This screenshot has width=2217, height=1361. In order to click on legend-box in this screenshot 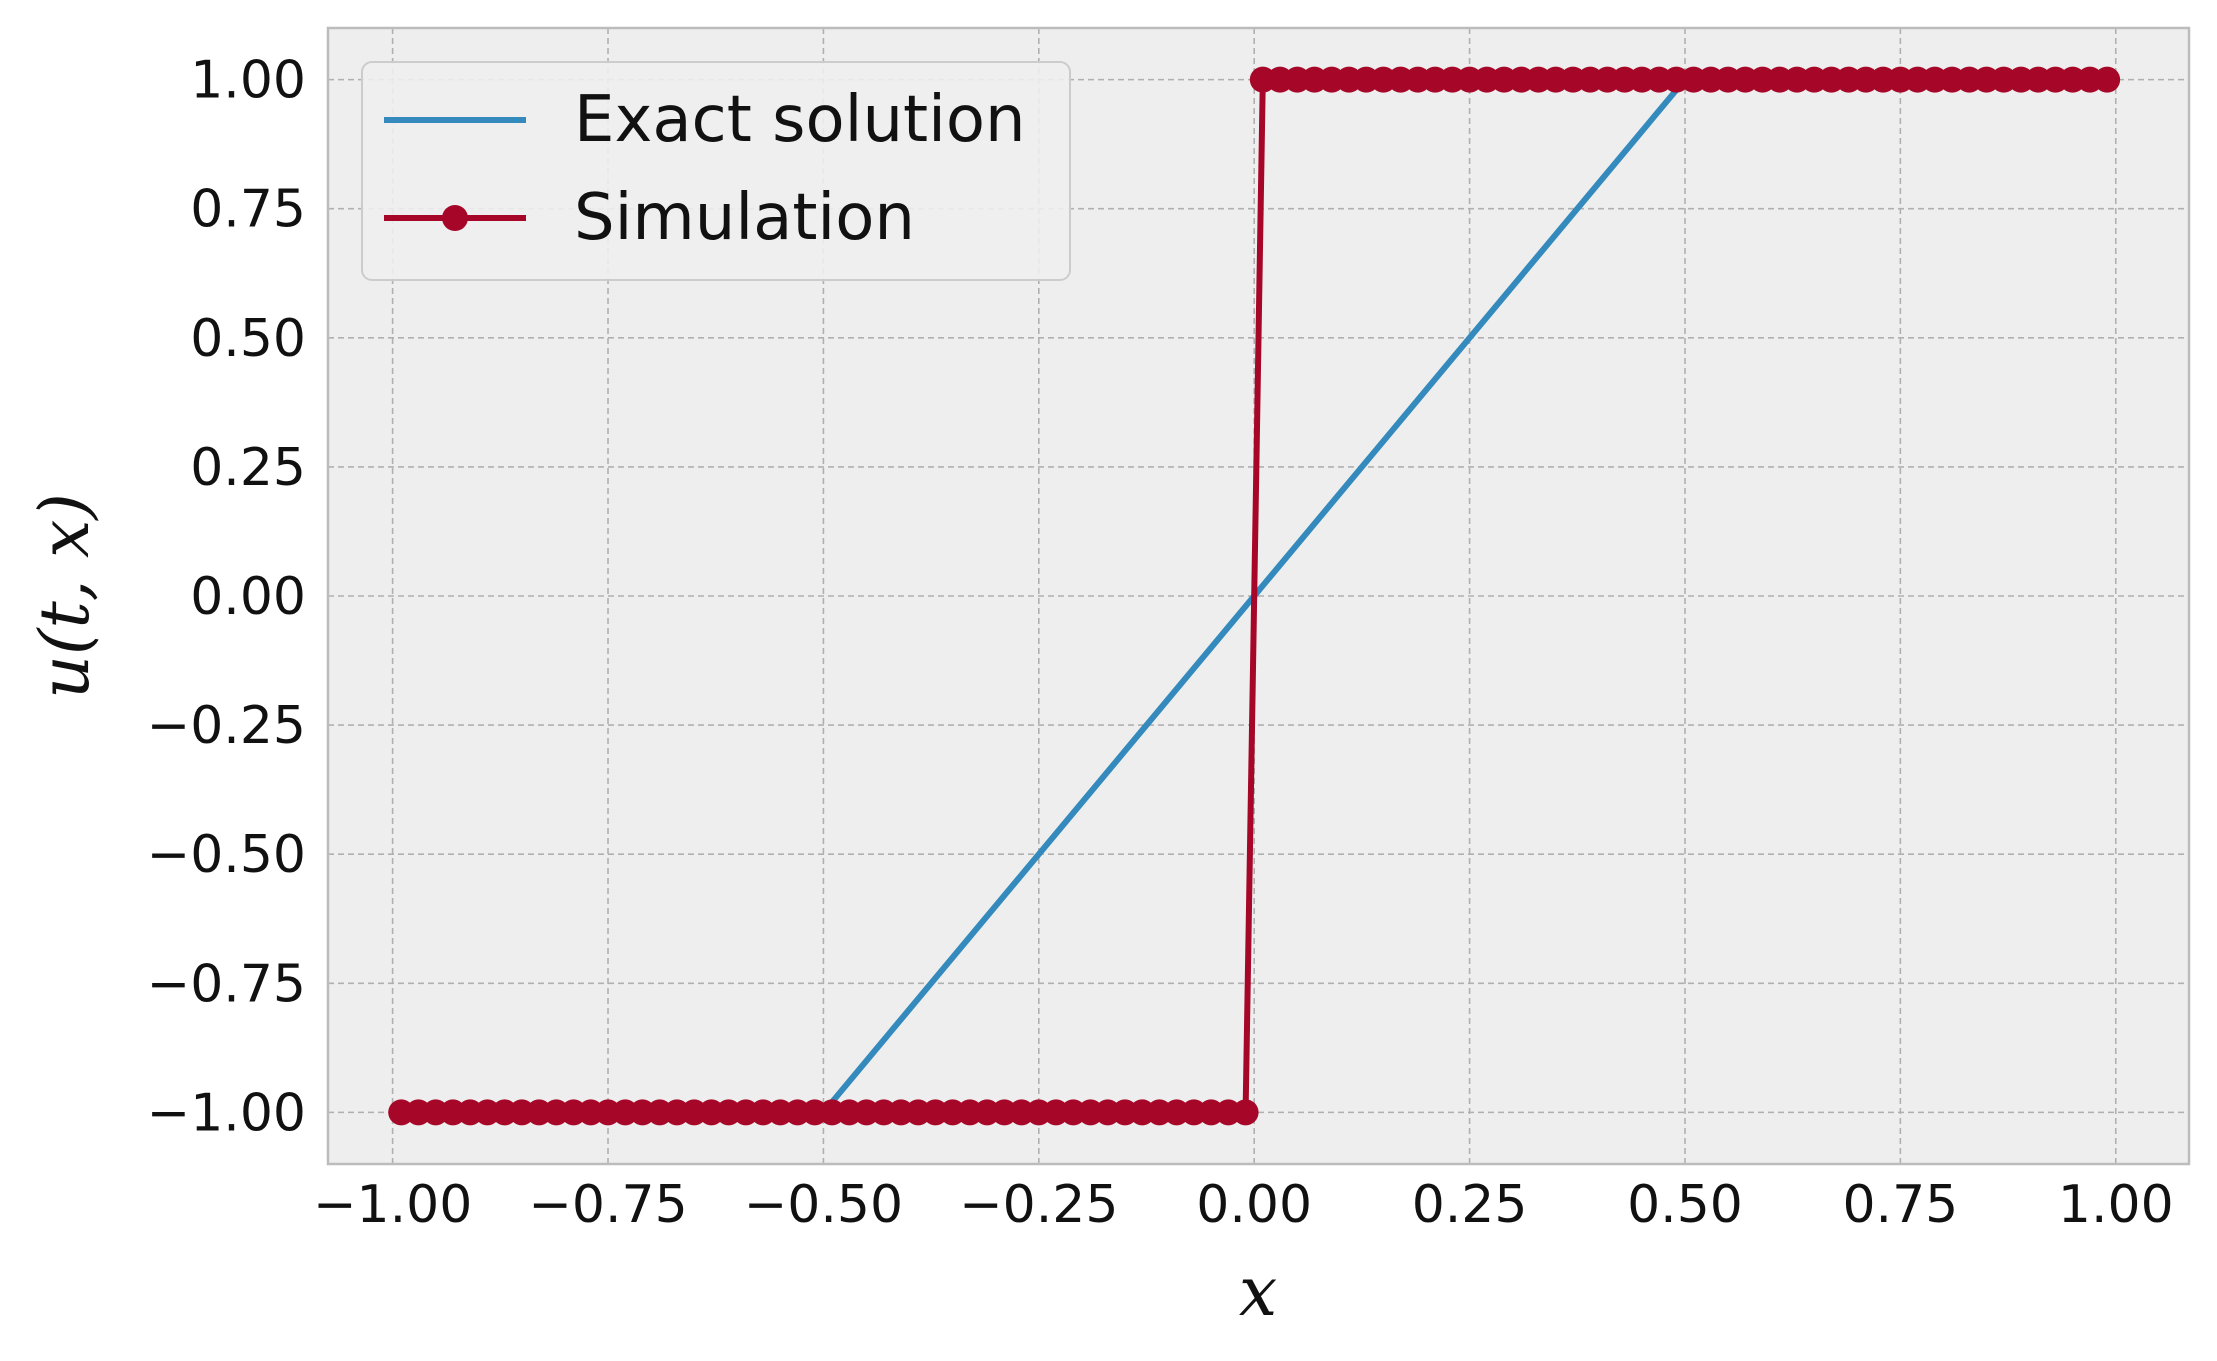, I will do `click(716, 171)`.